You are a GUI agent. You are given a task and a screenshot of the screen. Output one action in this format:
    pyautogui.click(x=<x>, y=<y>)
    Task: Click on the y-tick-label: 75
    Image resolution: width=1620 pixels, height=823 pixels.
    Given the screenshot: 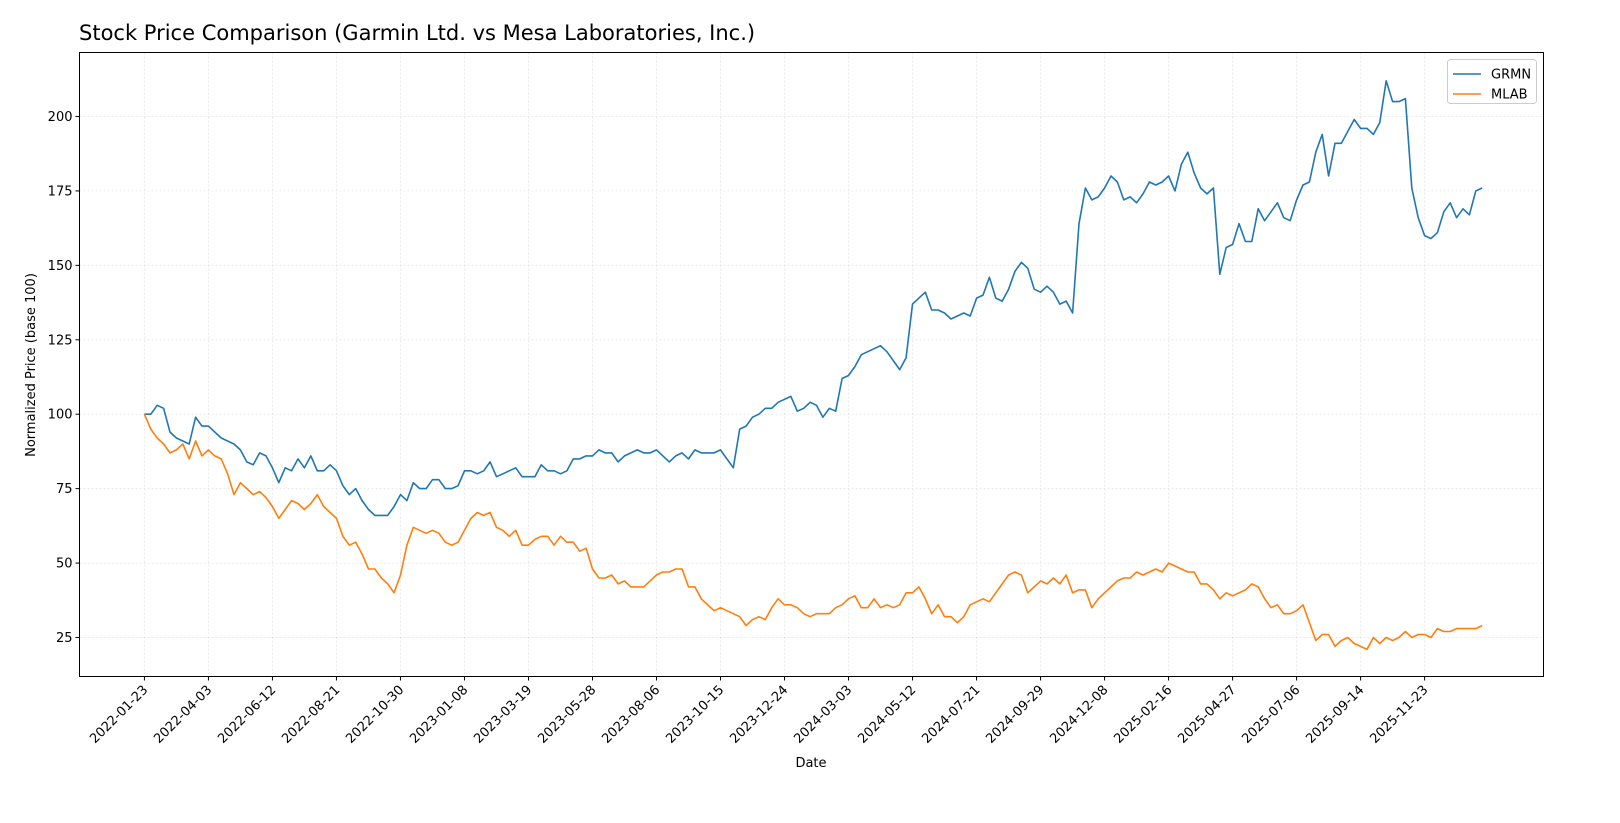 What is the action you would take?
    pyautogui.click(x=64, y=489)
    